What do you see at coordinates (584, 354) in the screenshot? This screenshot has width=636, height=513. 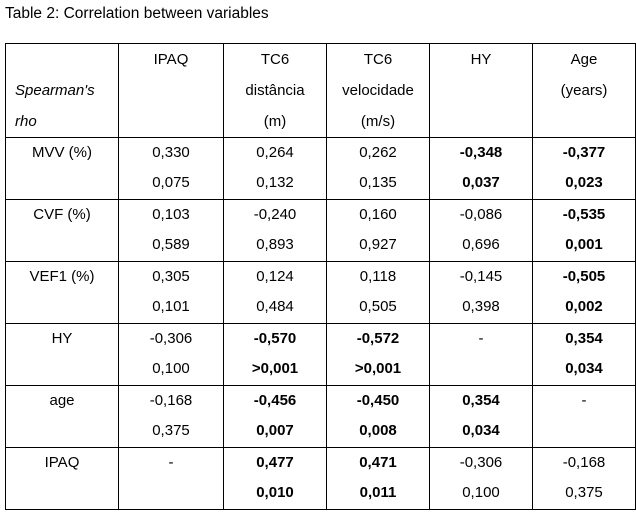 I see `data-cell: 0,354 0,034` at bounding box center [584, 354].